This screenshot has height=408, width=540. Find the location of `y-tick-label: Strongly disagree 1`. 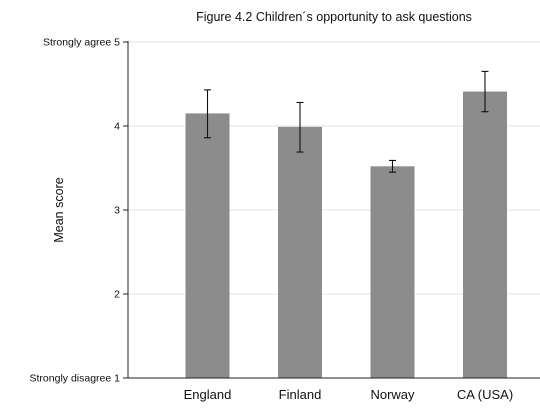

y-tick-label: Strongly disagree 1 is located at coordinates (75, 379).